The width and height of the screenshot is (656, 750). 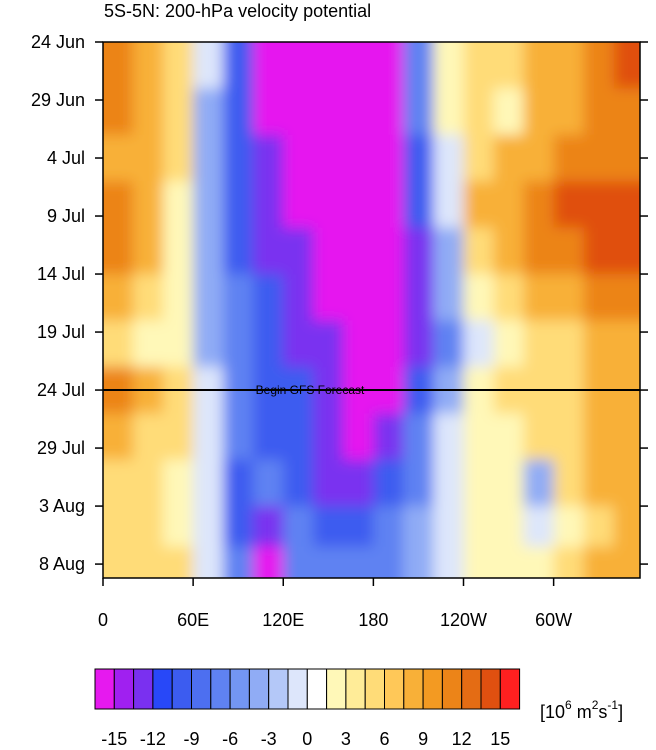 I want to click on units-superscript: 2, so click(x=595, y=705).